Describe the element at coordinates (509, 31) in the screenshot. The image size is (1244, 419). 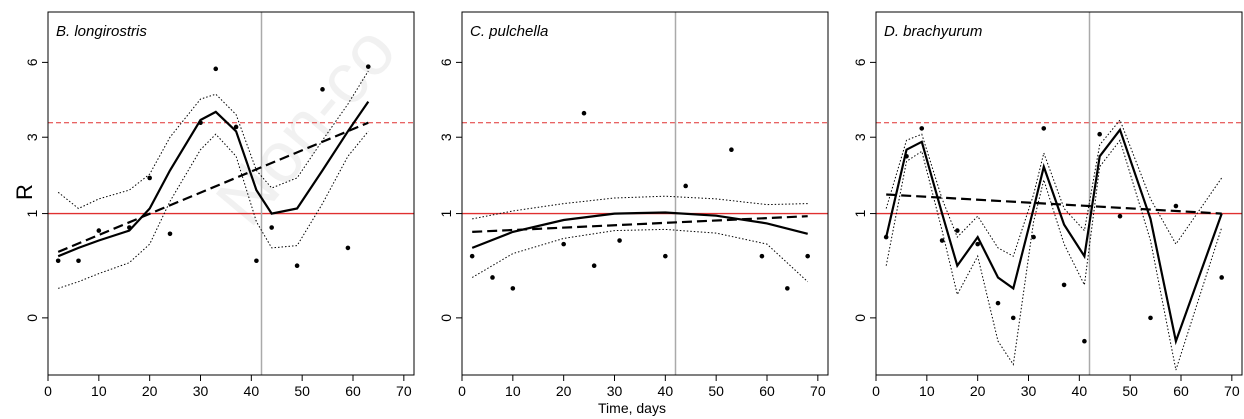
I see `panel-title: C. pulchella` at that location.